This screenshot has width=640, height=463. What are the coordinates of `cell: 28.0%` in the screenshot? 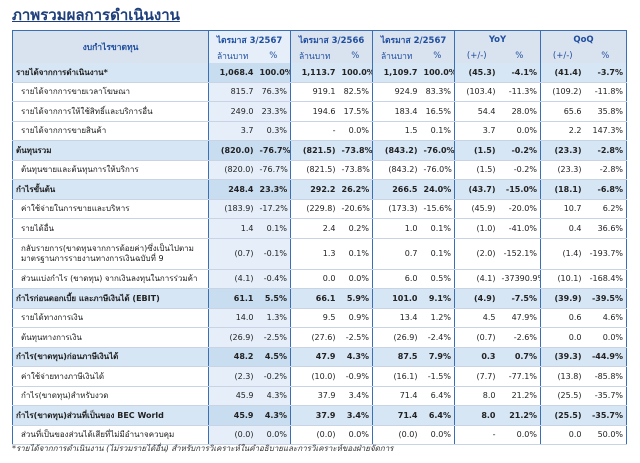 It's located at (519, 111).